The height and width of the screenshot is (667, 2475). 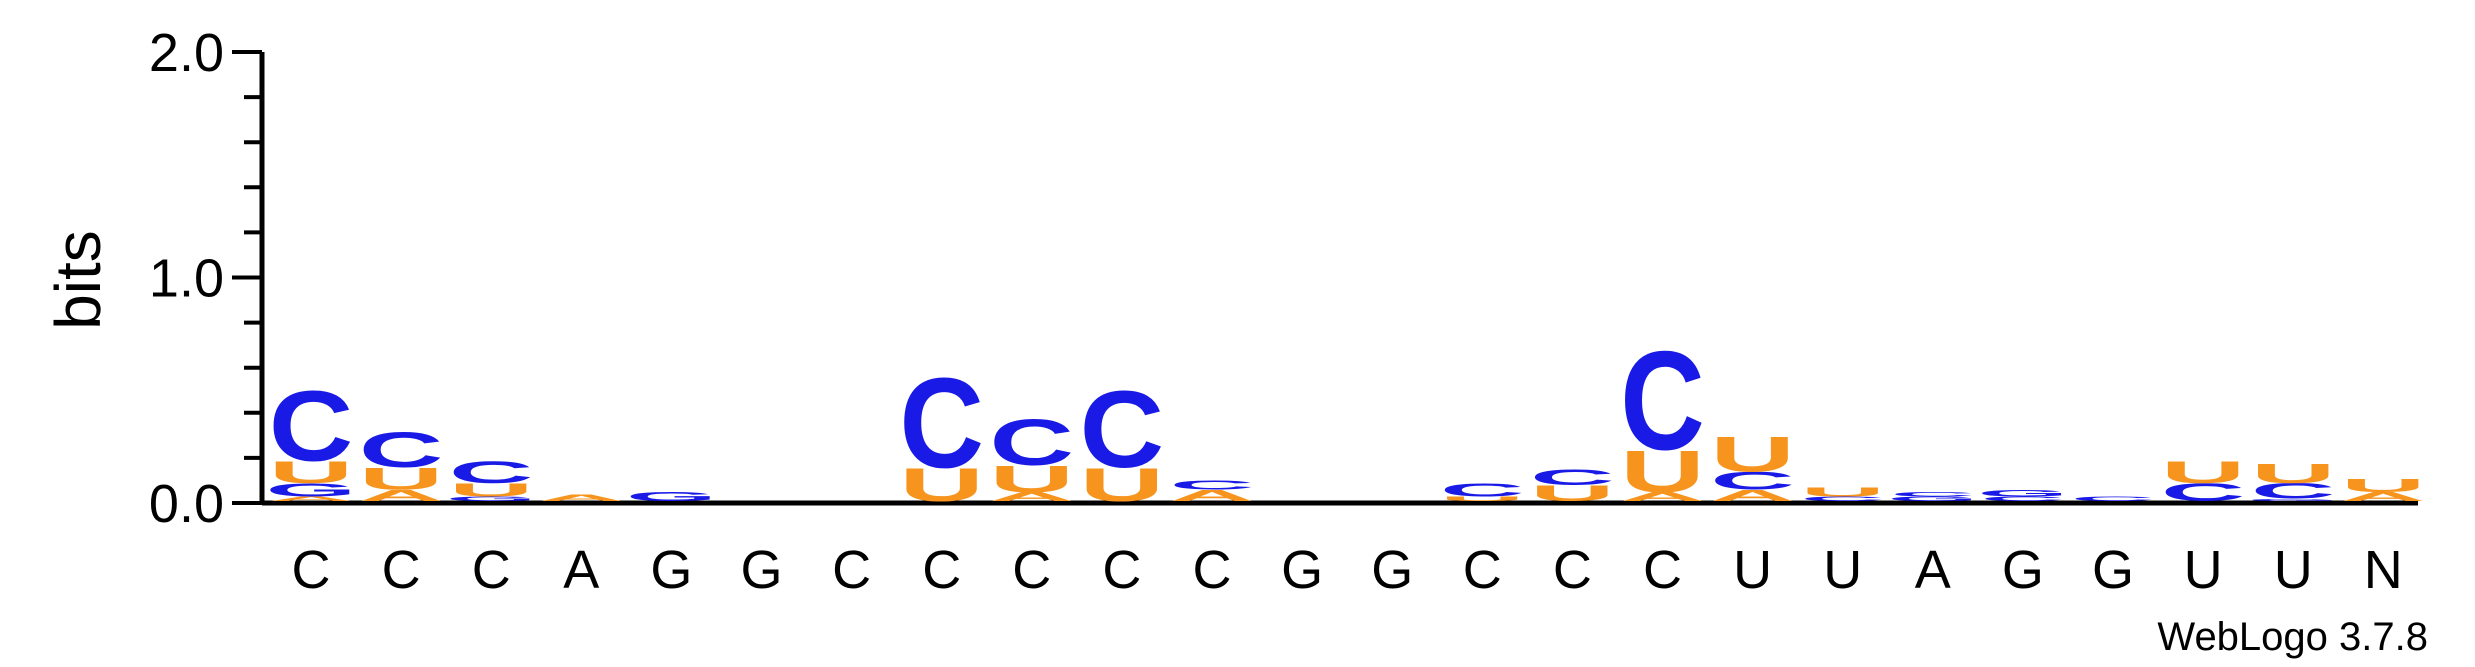 What do you see at coordinates (78, 280) in the screenshot?
I see `y-axis-title: bits` at bounding box center [78, 280].